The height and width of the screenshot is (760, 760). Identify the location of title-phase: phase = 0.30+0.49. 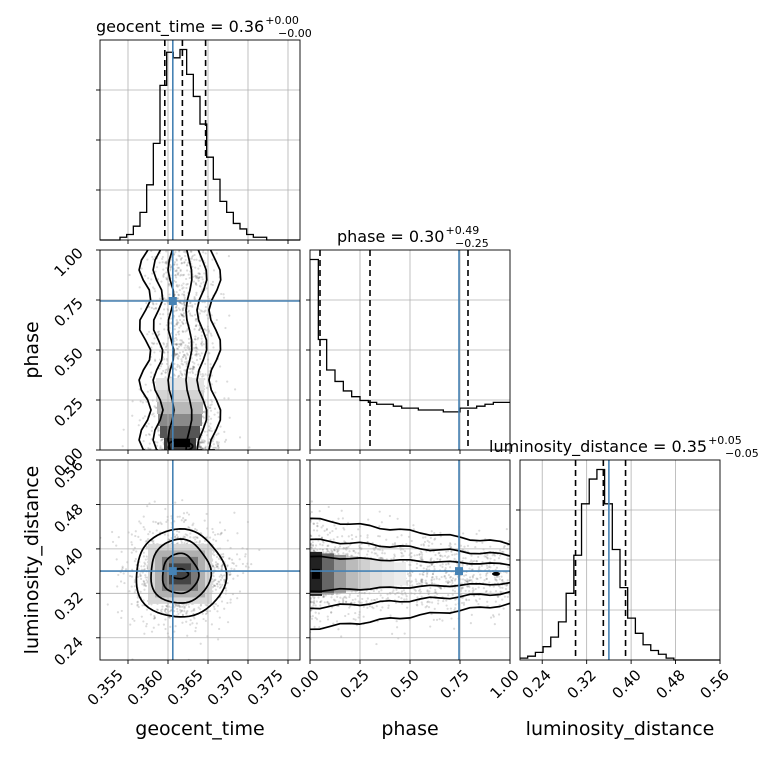
(408, 235).